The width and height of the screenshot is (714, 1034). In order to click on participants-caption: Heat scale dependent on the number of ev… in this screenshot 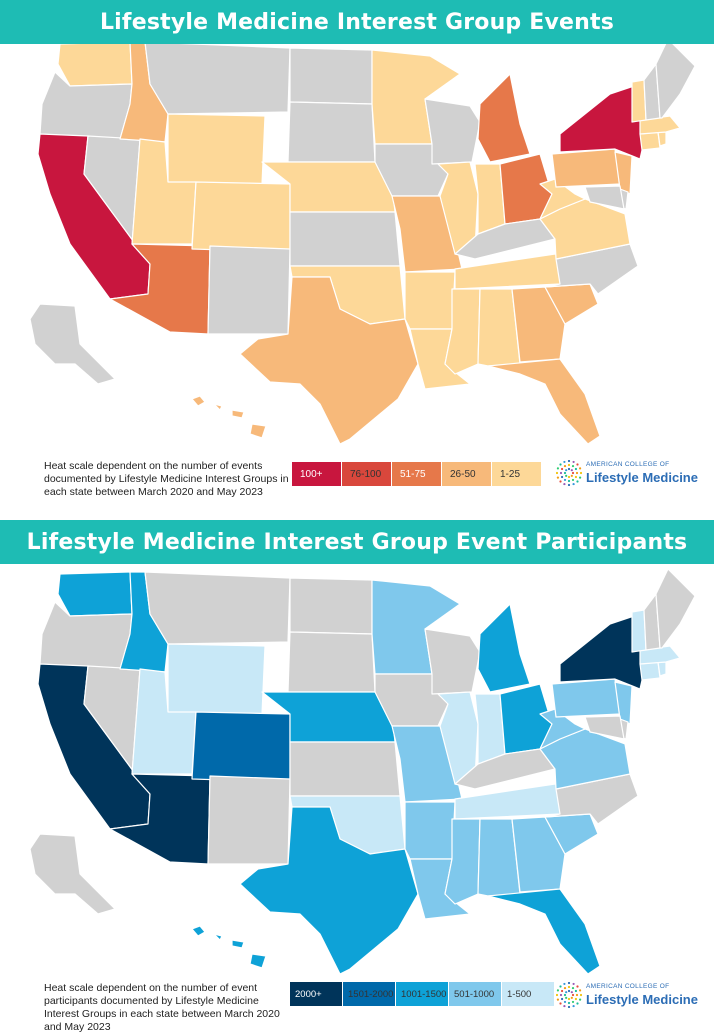, I will do `click(162, 1007)`.